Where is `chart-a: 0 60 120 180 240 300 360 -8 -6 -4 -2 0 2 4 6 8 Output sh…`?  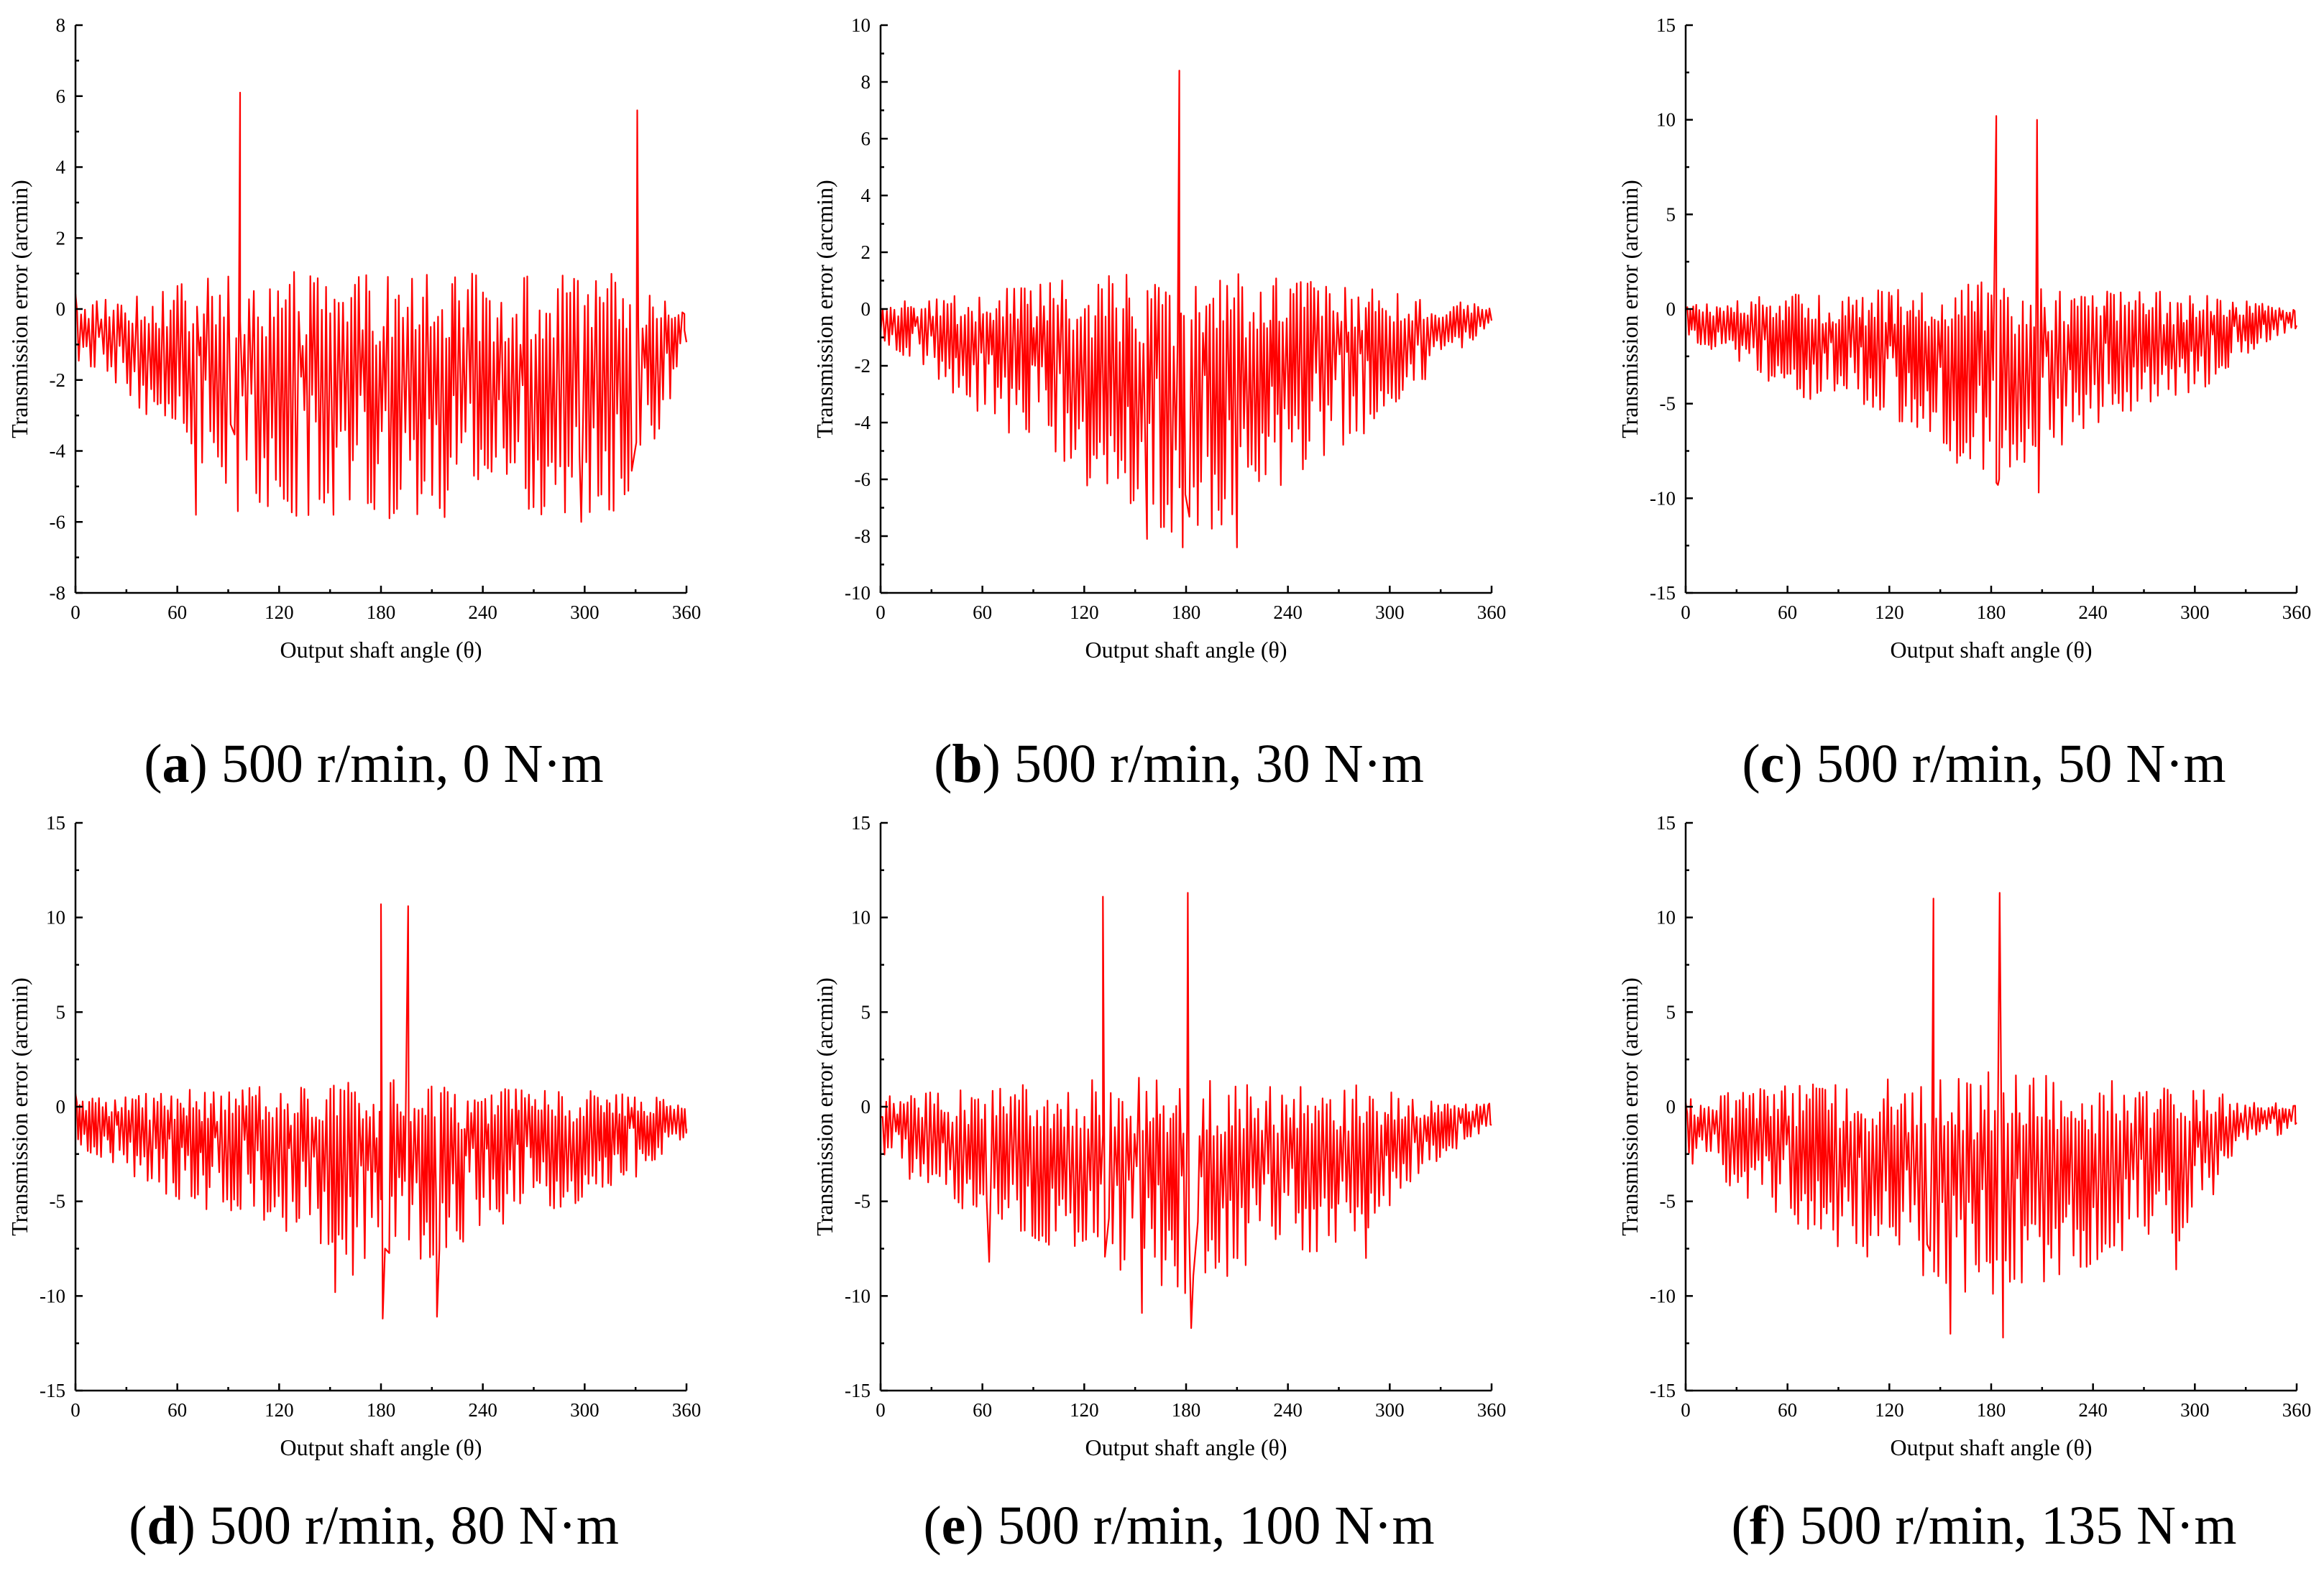
chart-a: 0 60 120 180 240 300 360 -8 -6 -4 -2 0 2 4 6 8 Output sh… is located at coordinates (353, 338).